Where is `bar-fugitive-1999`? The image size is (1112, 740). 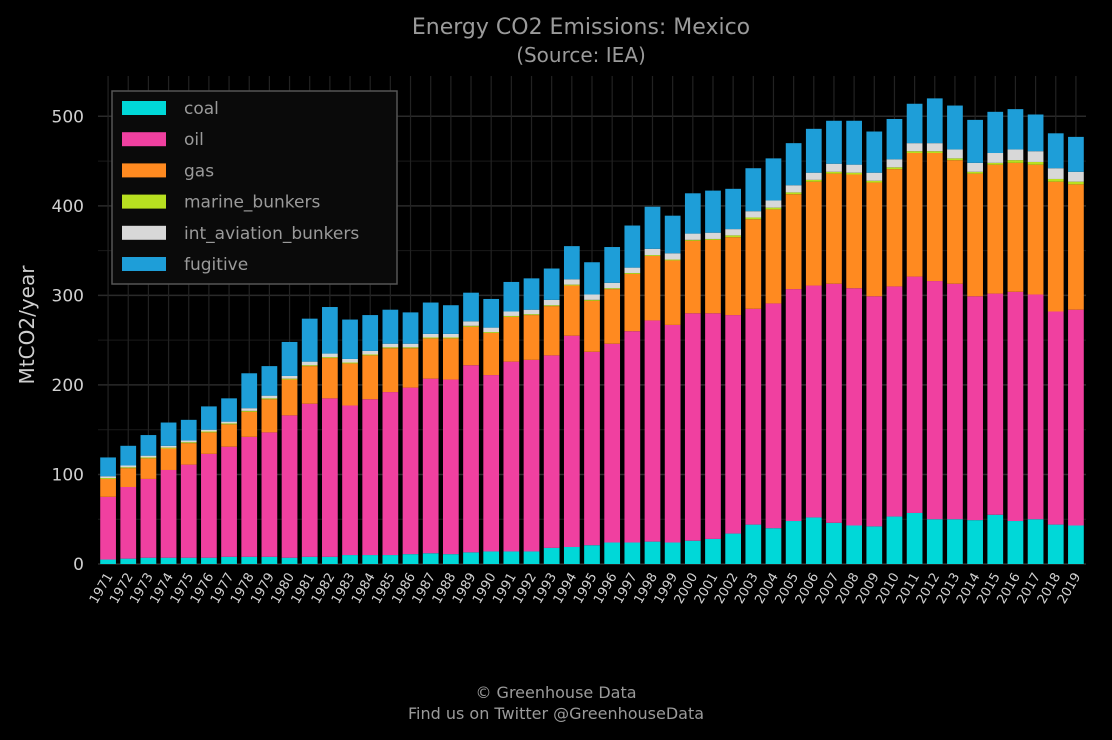 bar-fugitive-1999 is located at coordinates (672, 234).